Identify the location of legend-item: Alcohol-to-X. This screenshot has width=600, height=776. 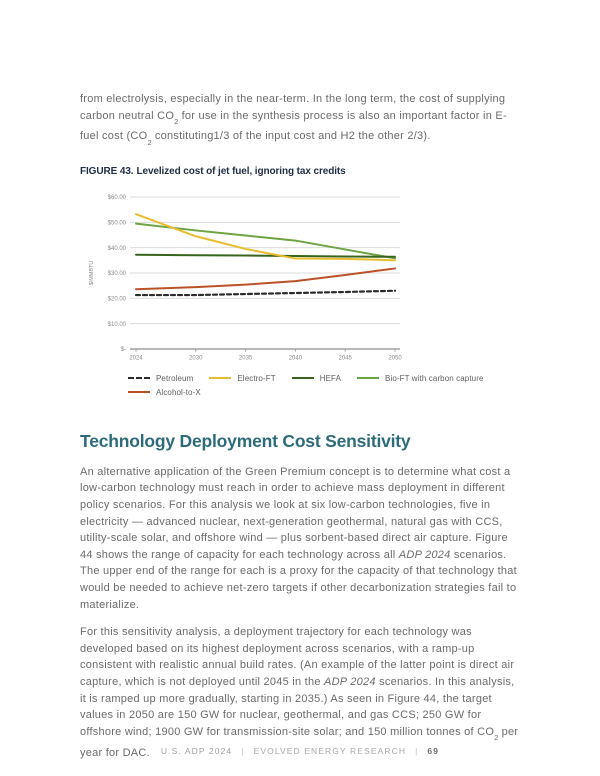
(164, 392).